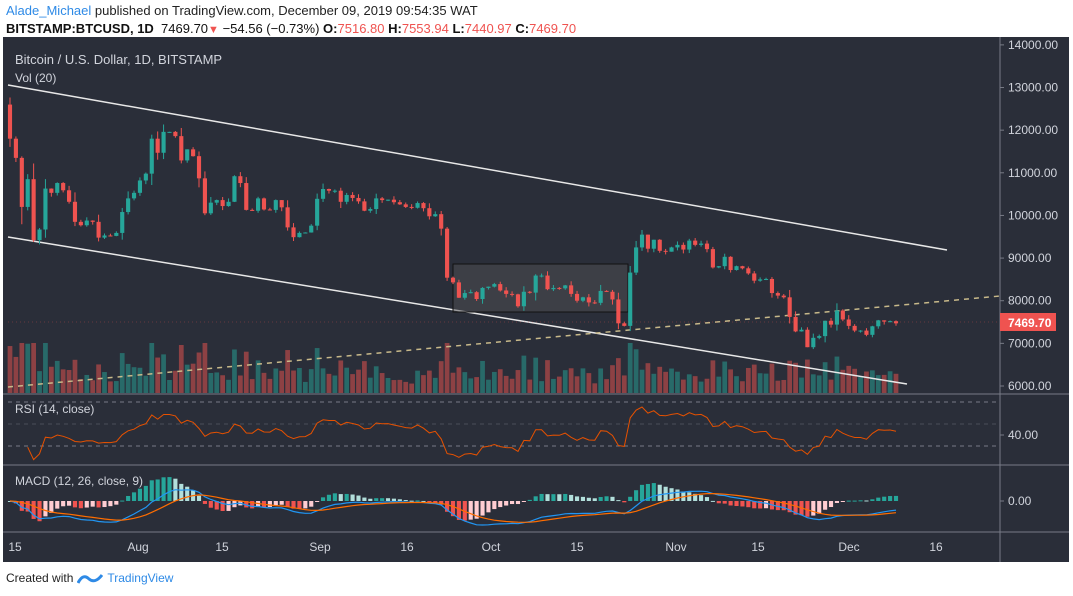 This screenshot has width=1073, height=596. What do you see at coordinates (49, 10) in the screenshot?
I see `author-link: Alade_Michael` at bounding box center [49, 10].